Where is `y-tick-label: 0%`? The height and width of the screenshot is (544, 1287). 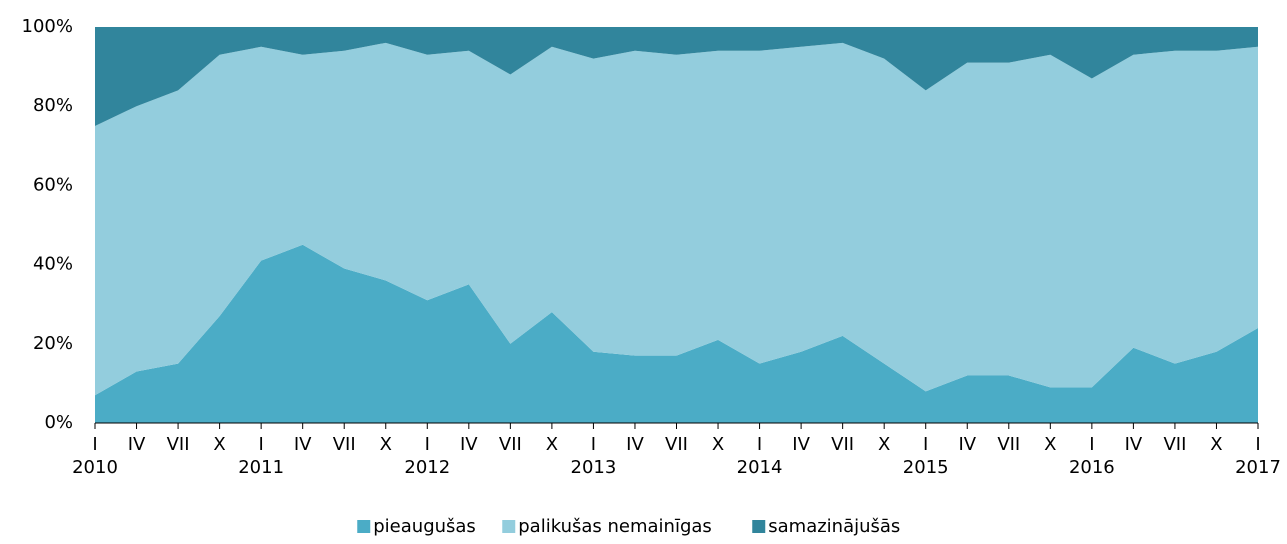
y-tick-label: 0% is located at coordinates (58, 422).